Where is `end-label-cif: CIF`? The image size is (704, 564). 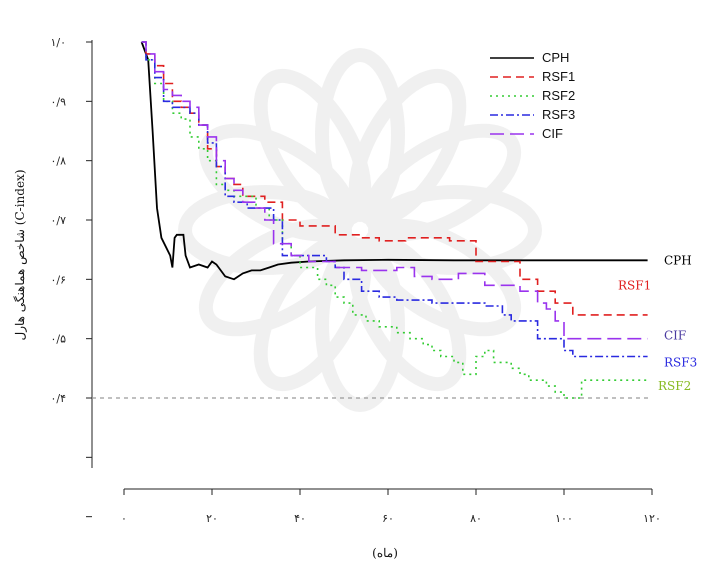
end-label-cif: CIF is located at coordinates (675, 336).